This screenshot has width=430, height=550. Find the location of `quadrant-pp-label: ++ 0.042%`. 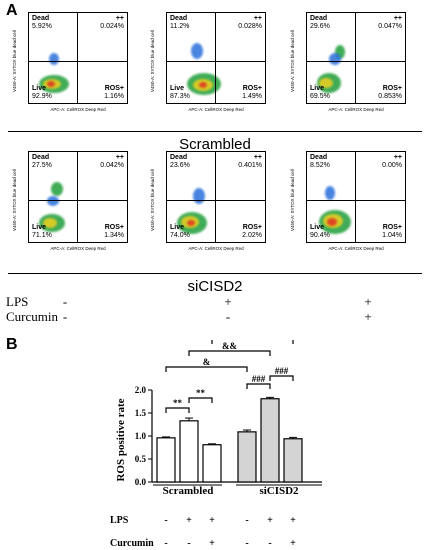

quadrant-pp-label: ++ 0.042% is located at coordinates (112, 161).